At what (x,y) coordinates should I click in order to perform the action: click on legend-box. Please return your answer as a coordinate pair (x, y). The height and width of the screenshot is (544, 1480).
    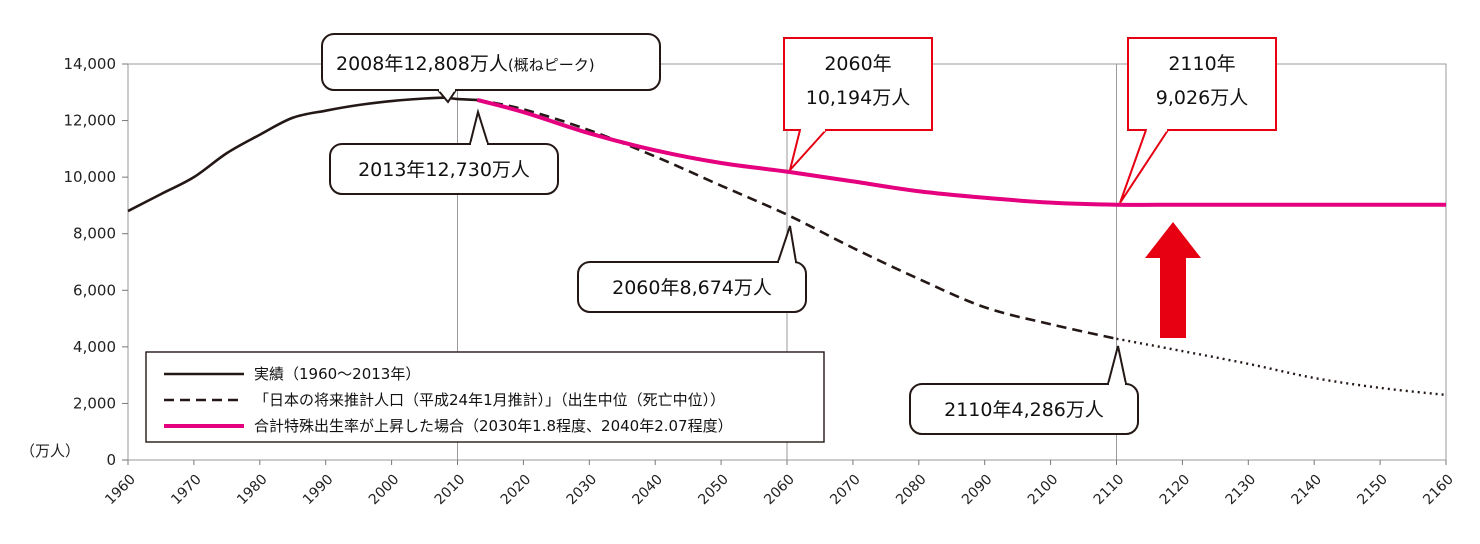
    Looking at the image, I should click on (485, 397).